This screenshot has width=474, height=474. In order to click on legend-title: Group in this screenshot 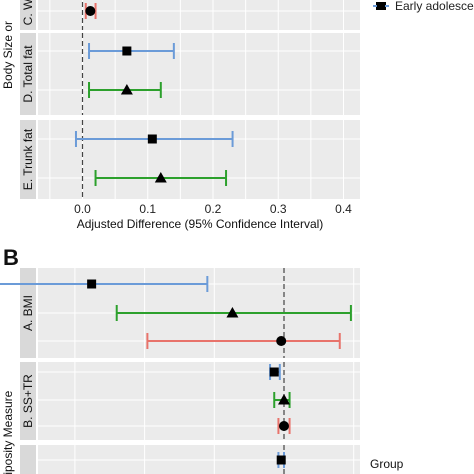, I will do `click(387, 464)`.